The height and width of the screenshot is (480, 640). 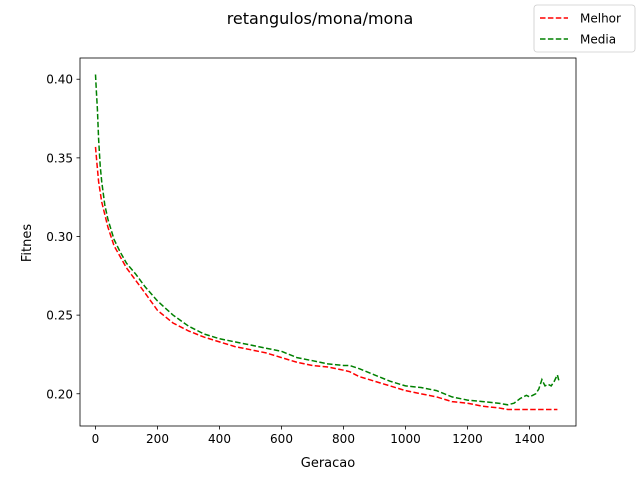 I want to click on y-tick-label: 0.30, so click(x=59, y=237).